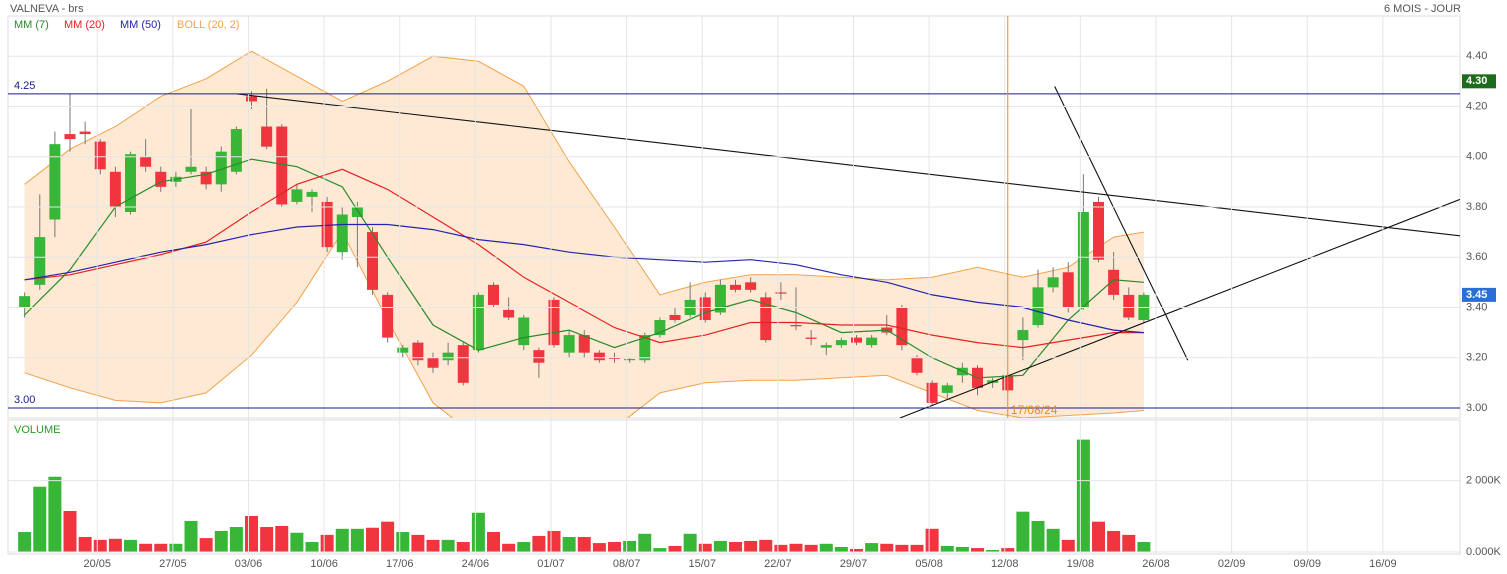  Describe the element at coordinates (1034, 410) in the screenshot. I see `event-label: 17/08/24` at that location.